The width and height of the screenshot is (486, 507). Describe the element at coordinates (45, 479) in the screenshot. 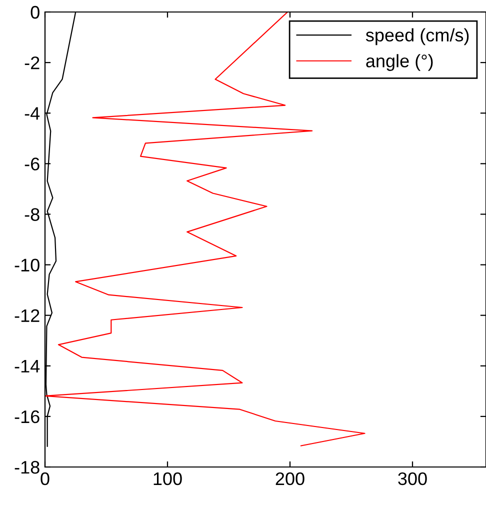

I see `x-tick-label: 0` at that location.